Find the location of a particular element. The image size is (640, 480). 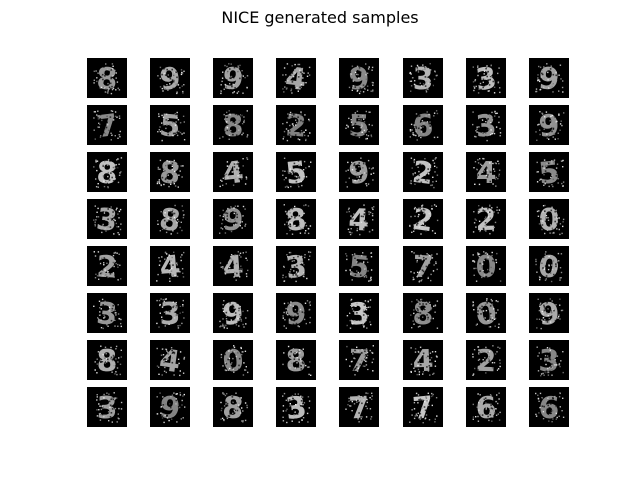

sample-digit-glyph: 4 is located at coordinates (295, 79).